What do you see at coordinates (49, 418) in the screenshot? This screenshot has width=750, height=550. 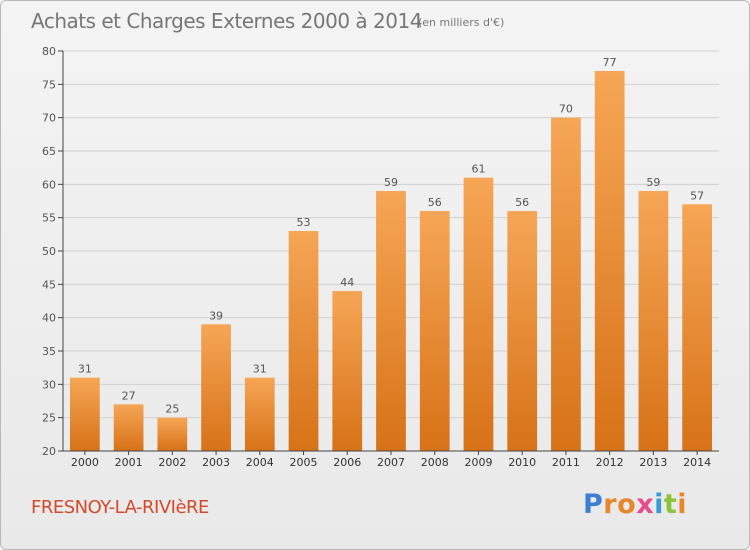 I see `y-tick-label: 25` at bounding box center [49, 418].